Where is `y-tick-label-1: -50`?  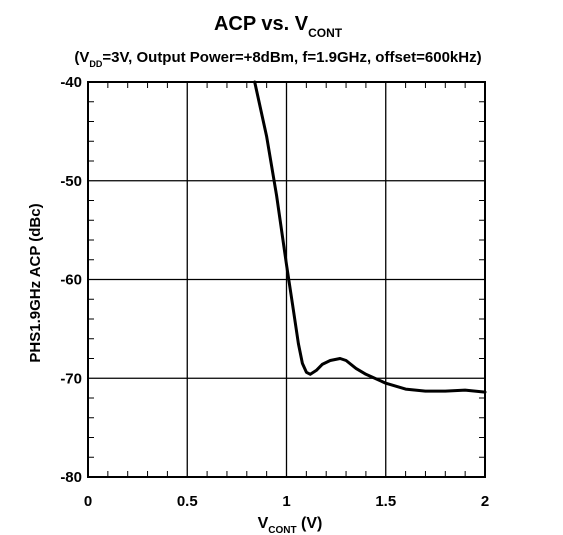 y-tick-label-1: -50 is located at coordinates (71, 181).